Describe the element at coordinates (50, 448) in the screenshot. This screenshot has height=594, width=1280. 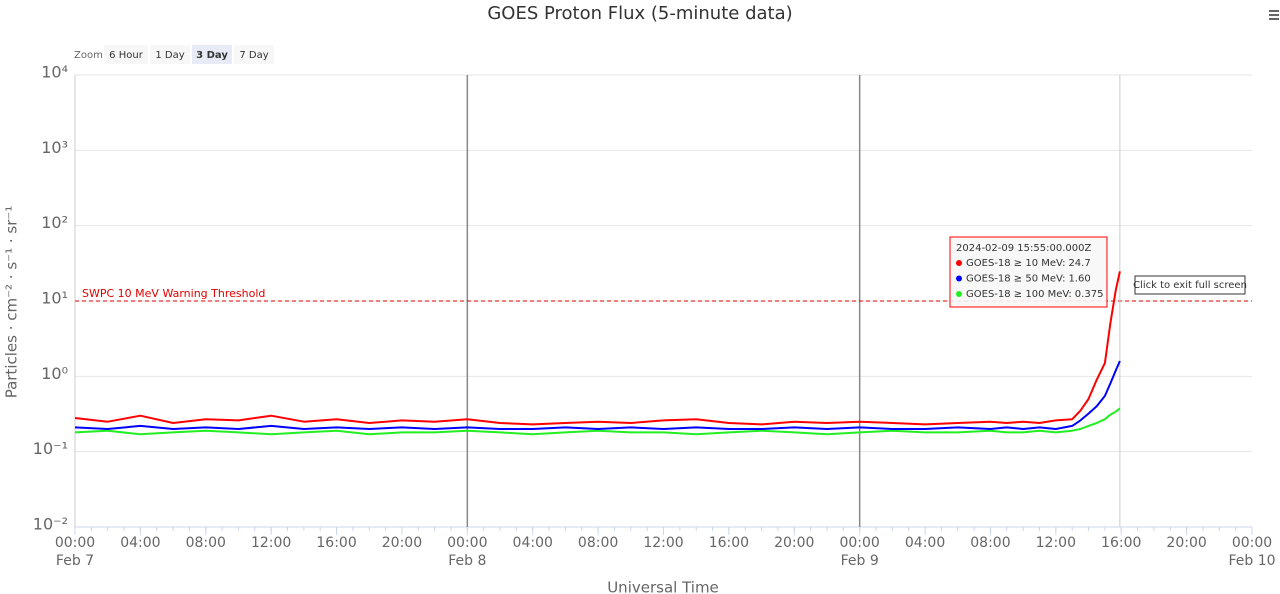
I see `y-tick-label: 10⁻¹` at that location.